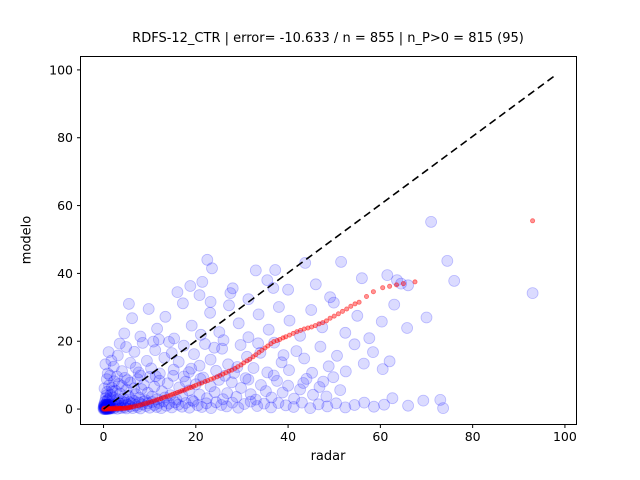  What do you see at coordinates (196, 436) in the screenshot?
I see `x-tick-label: 20` at bounding box center [196, 436].